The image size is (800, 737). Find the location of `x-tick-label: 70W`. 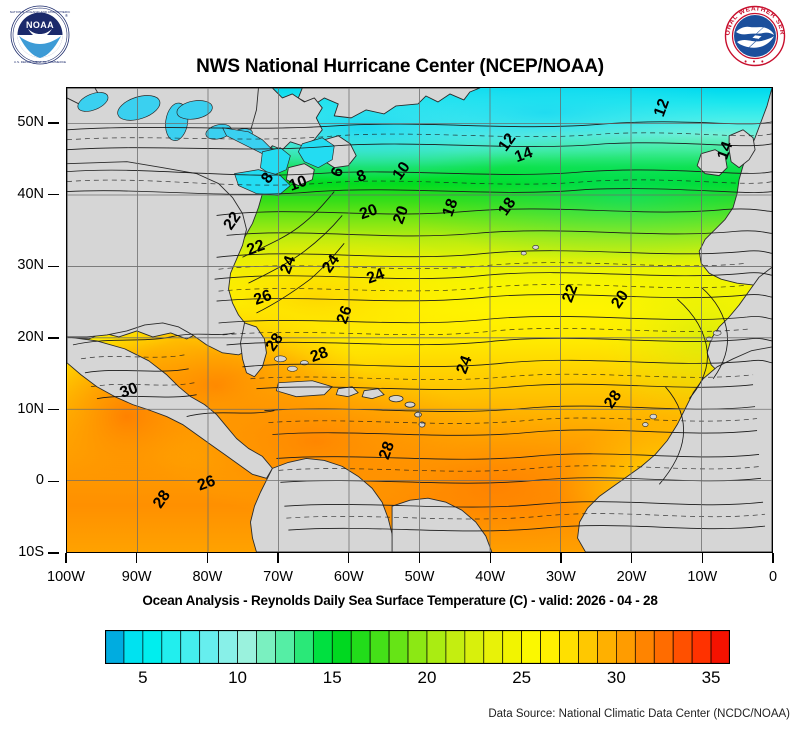

x-tick-label: 70W is located at coordinates (278, 577).